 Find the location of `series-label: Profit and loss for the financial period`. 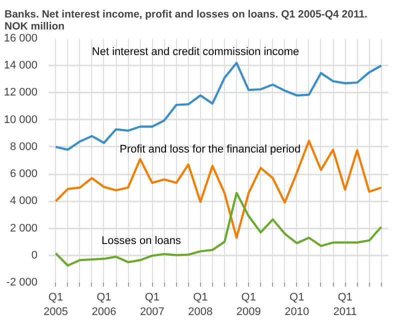

series-label: Profit and loss for the financial period is located at coordinates (210, 150).